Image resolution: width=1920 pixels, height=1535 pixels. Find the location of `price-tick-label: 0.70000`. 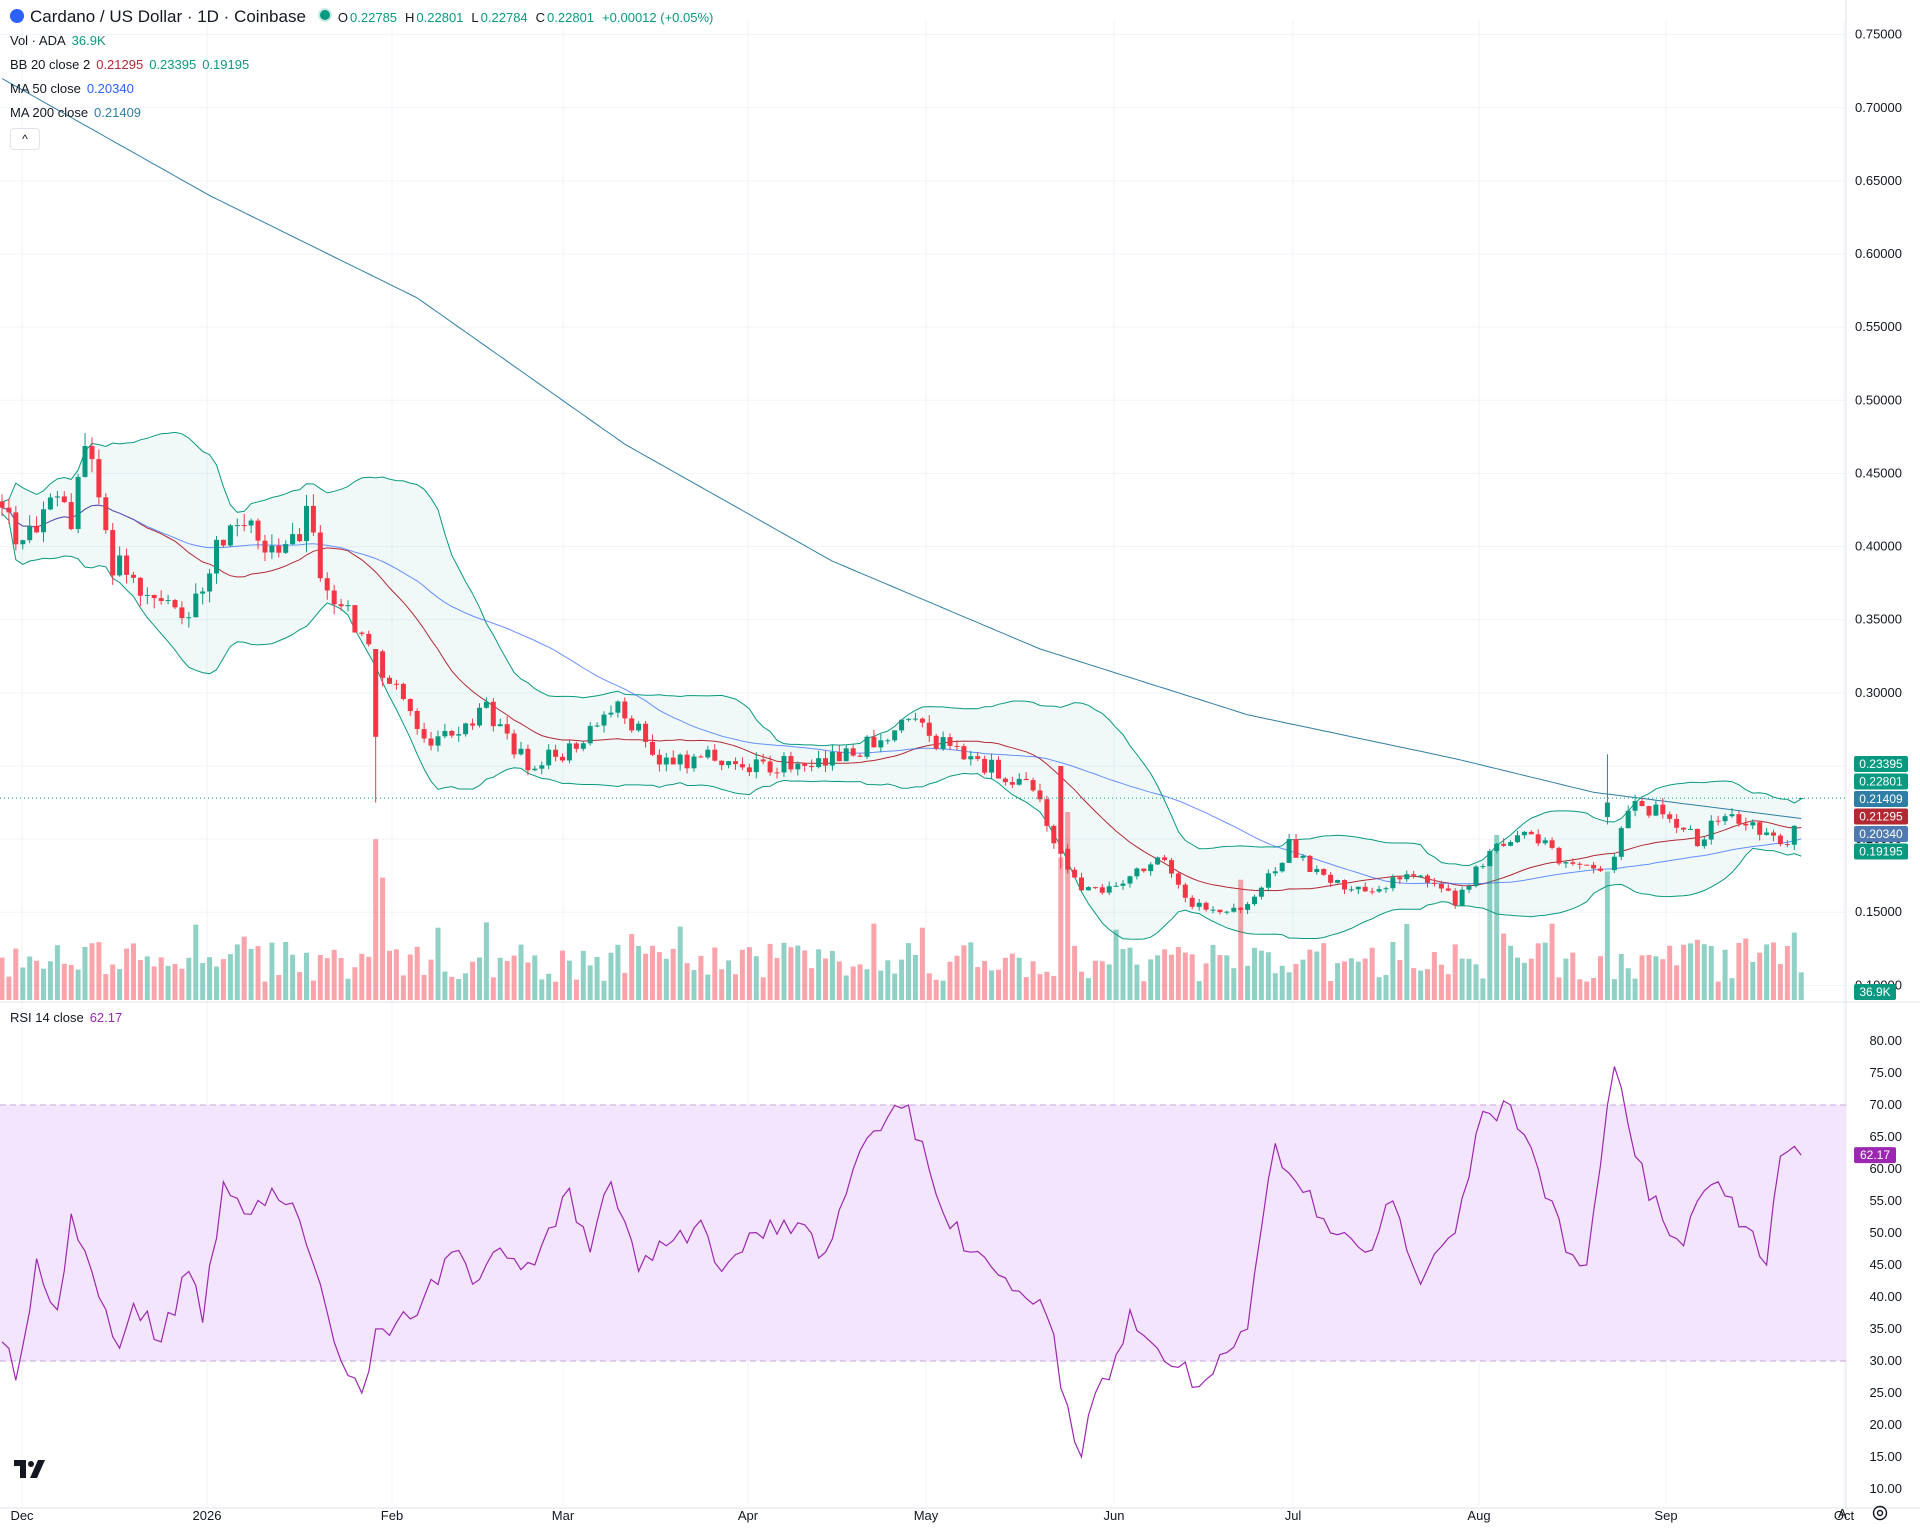

price-tick-label: 0.70000 is located at coordinates (1878, 107).